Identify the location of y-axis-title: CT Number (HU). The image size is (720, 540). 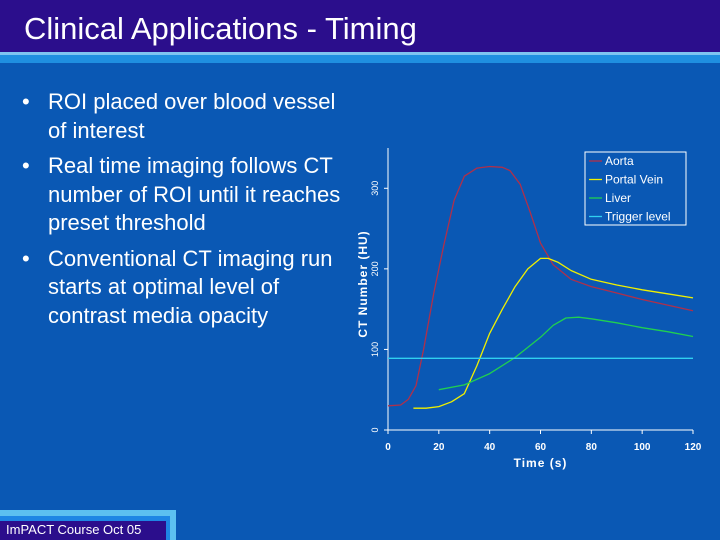
(363, 283).